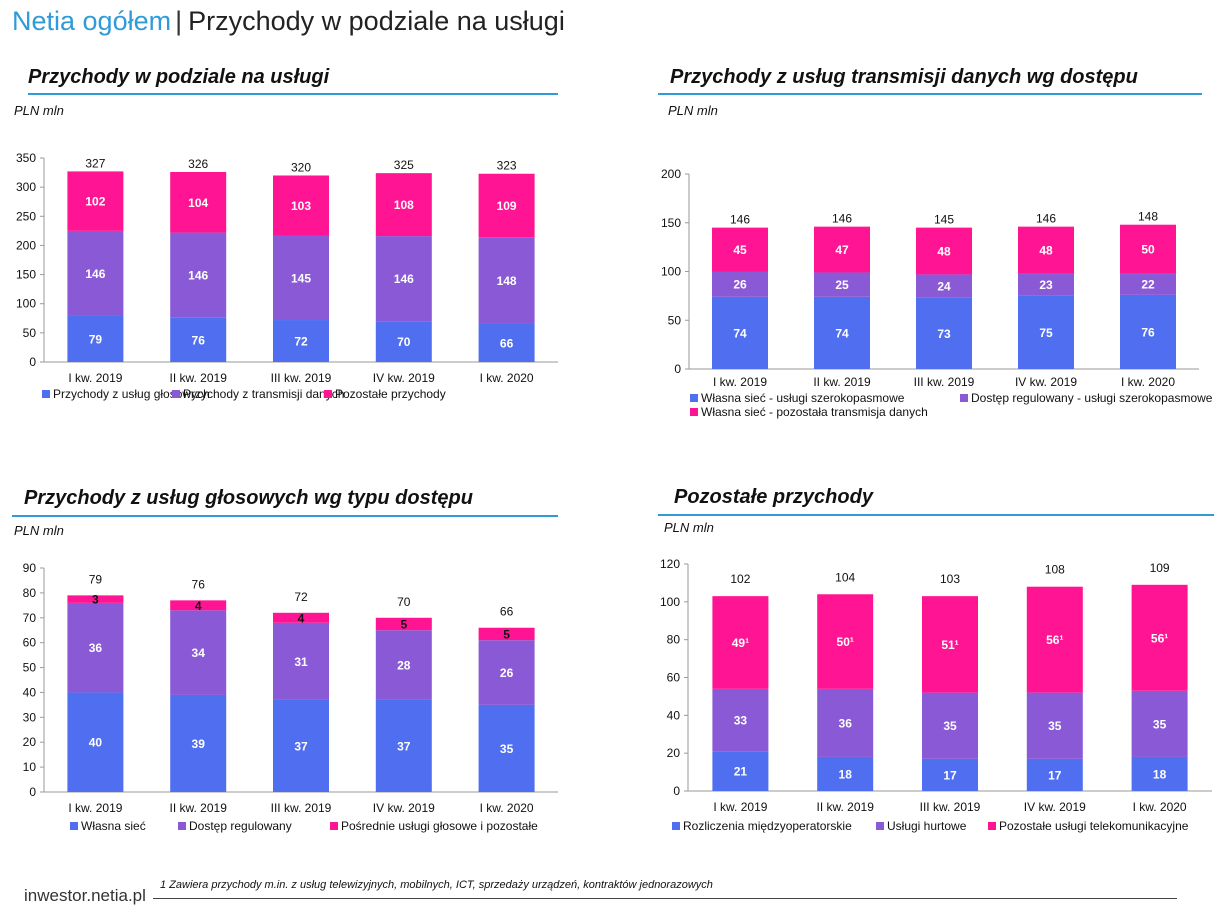 This screenshot has height=915, width=1228. I want to click on data-label: 76, so click(199, 340).